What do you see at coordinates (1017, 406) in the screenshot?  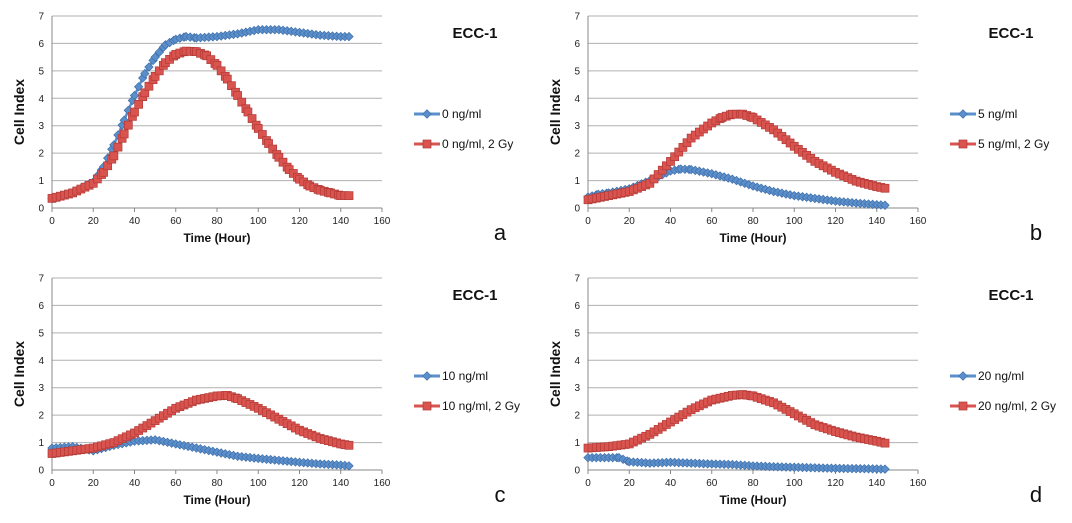 I see `legend-label: 20 ng/ml, 2 Gy` at bounding box center [1017, 406].